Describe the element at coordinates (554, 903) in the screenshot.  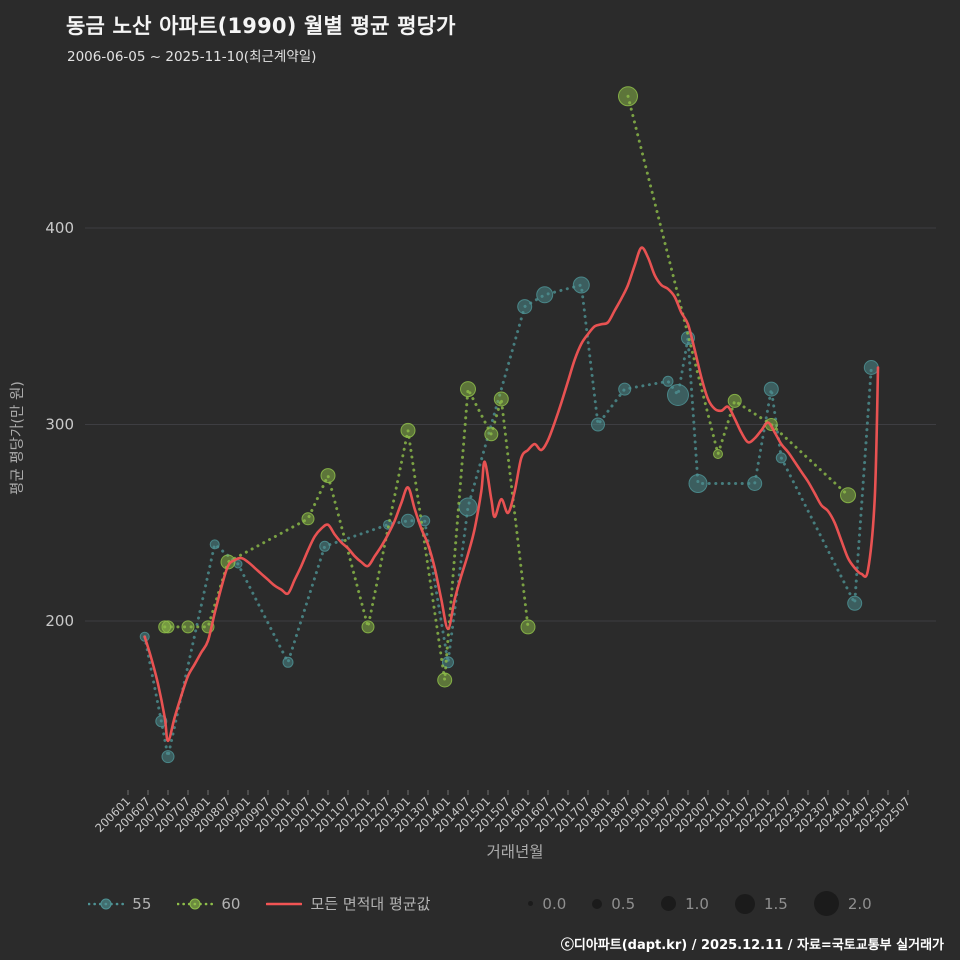
I see `size-legend-label: 0.0` at that location.